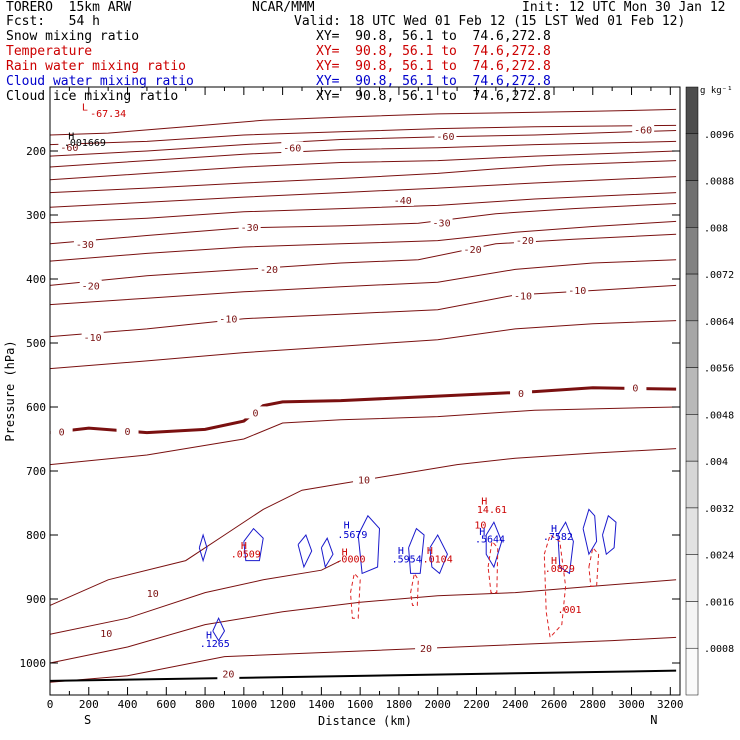 This screenshot has height=740, width=740. Describe the element at coordinates (36, 343) in the screenshot. I see `y-tick-label: 500` at that location.